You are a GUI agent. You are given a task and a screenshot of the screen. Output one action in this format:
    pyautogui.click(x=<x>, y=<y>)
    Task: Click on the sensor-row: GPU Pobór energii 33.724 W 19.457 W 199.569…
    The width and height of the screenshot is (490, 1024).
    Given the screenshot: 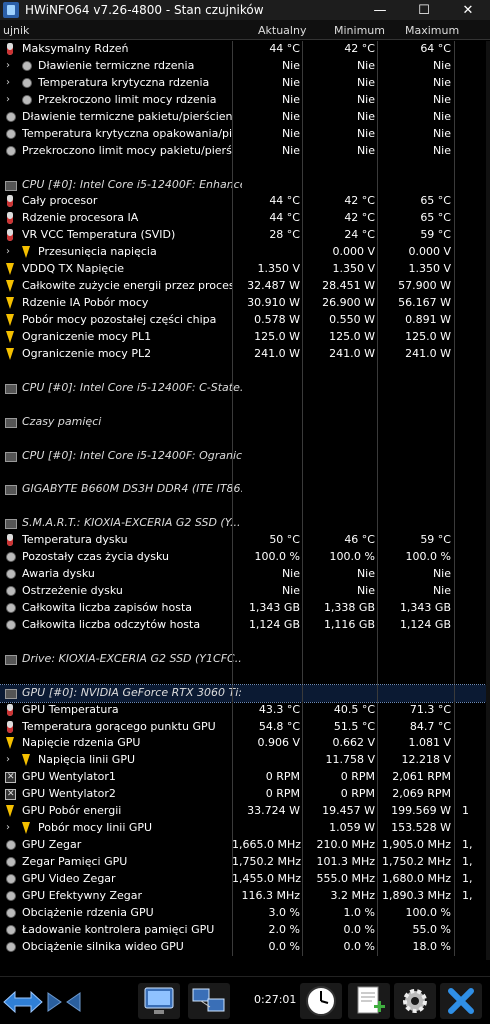 What is the action you would take?
    pyautogui.click(x=245, y=812)
    